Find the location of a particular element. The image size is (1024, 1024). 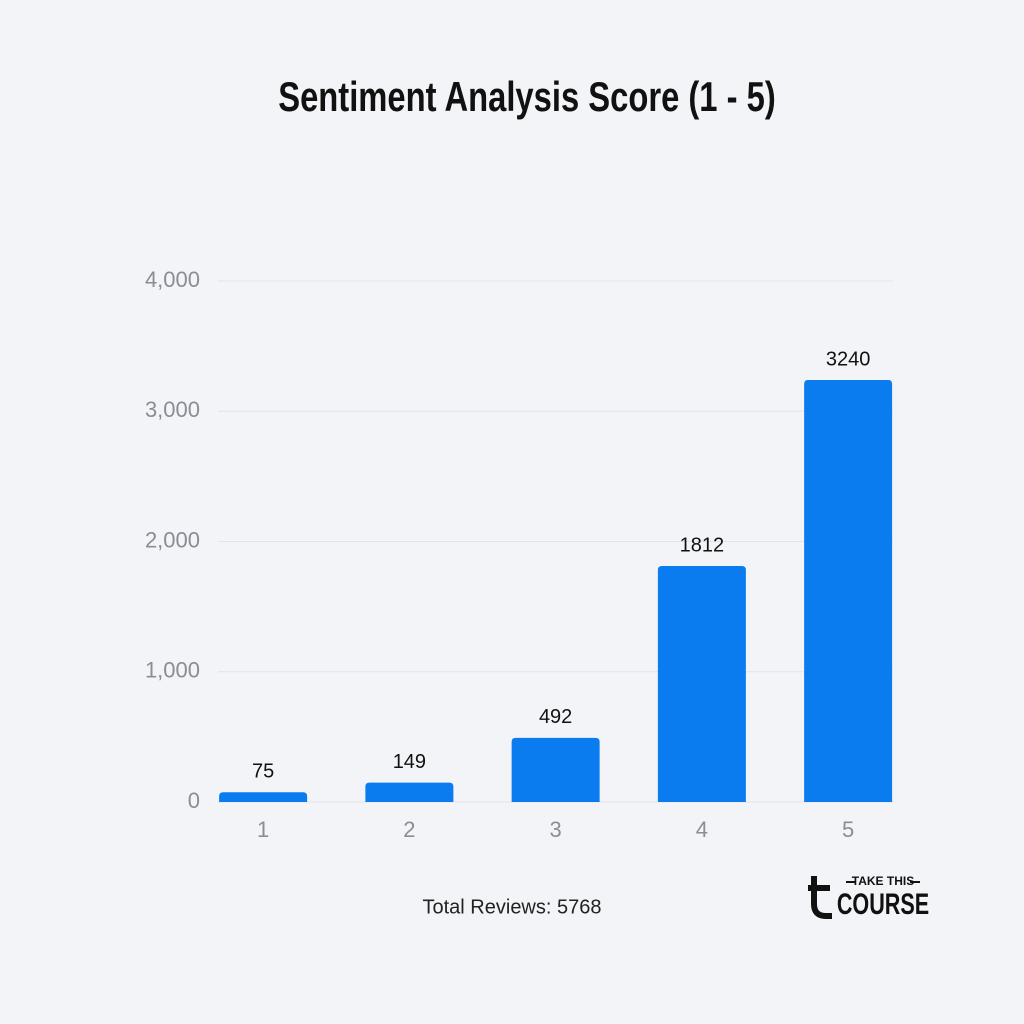

value-label: 492 is located at coordinates (555, 717).